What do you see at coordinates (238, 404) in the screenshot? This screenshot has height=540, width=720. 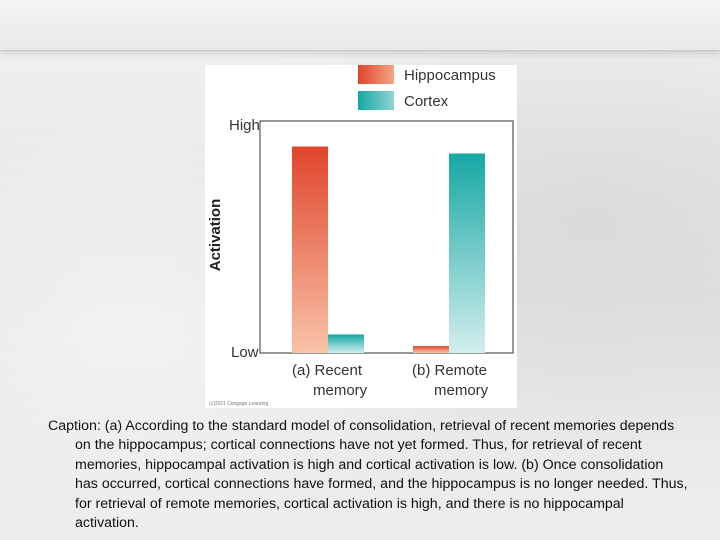 I see `copyright-credit: (c)2011 Cengage Learning` at bounding box center [238, 404].